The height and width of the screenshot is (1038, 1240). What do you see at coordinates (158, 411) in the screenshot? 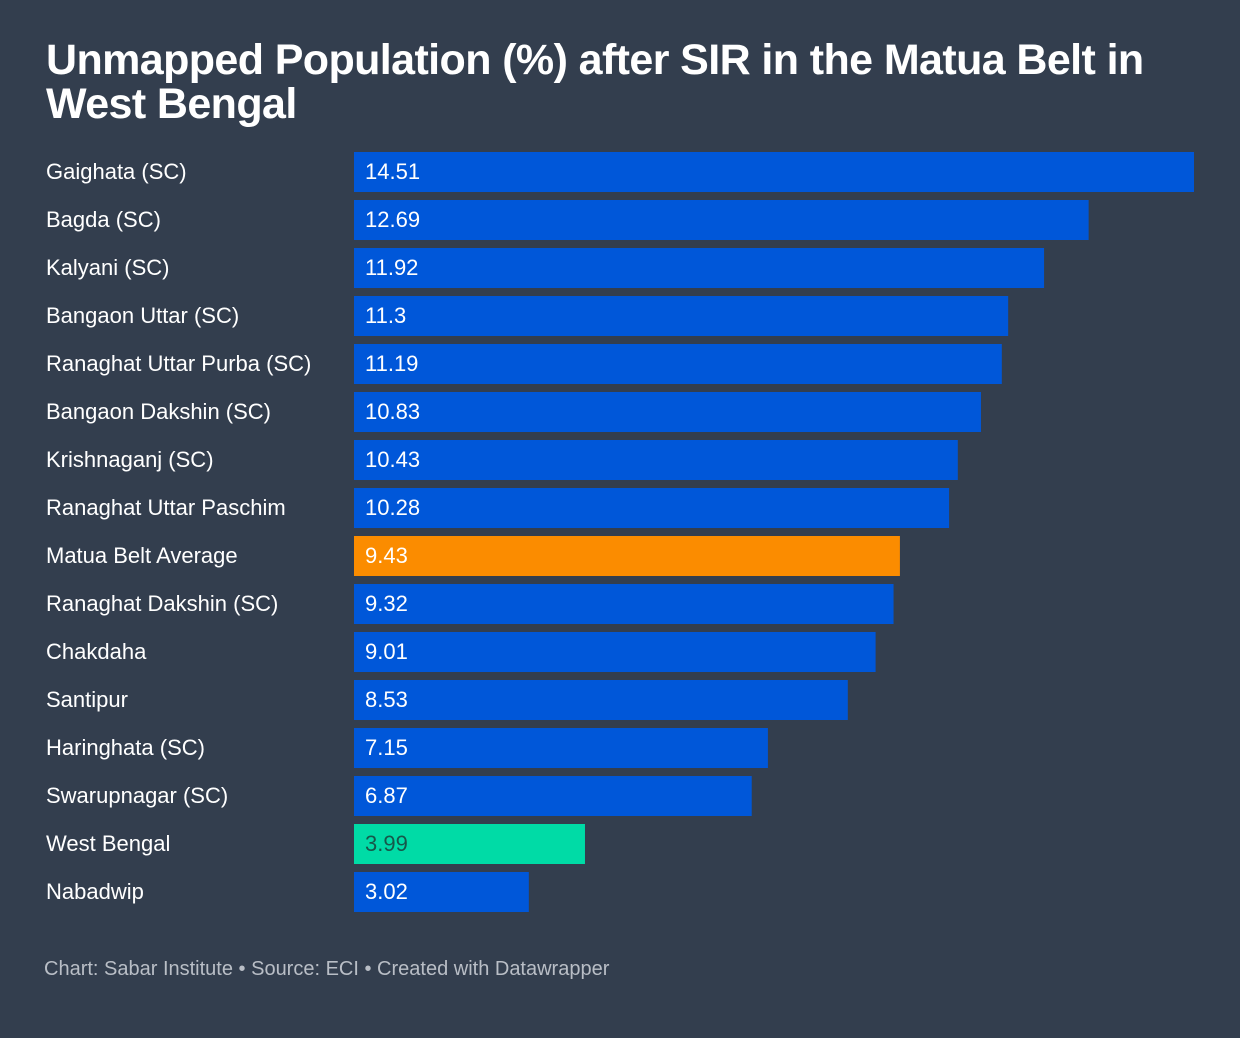
I see `category-label: Bangaon Dakshin (SC)` at bounding box center [158, 411].